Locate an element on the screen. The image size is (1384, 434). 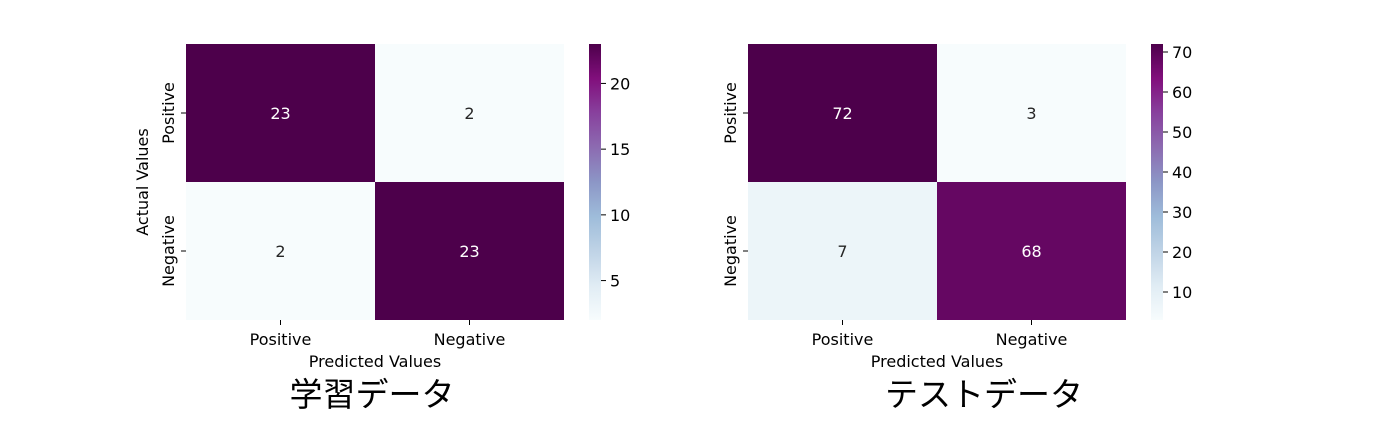
colorbar-tick-label: 70 is located at coordinates (1182, 52).